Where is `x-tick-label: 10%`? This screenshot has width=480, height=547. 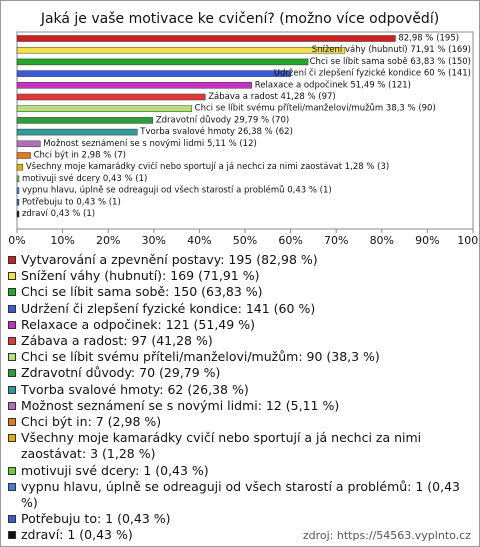 x-tick-label: 10% is located at coordinates (62, 240).